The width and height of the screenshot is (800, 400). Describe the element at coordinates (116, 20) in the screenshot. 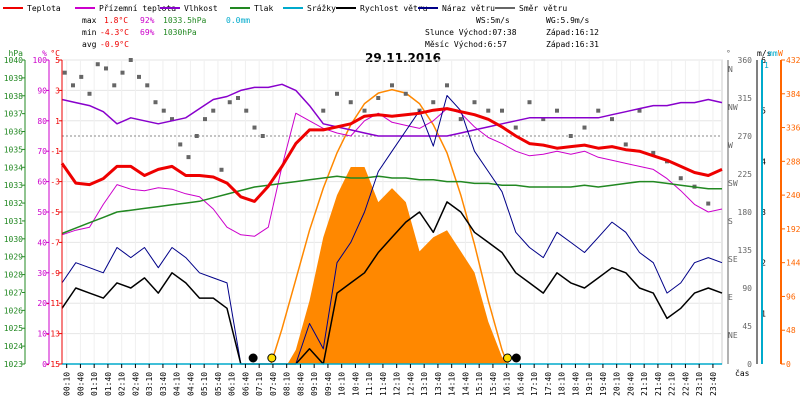

I see `stat-max-temp: 1.8°C` at that location.